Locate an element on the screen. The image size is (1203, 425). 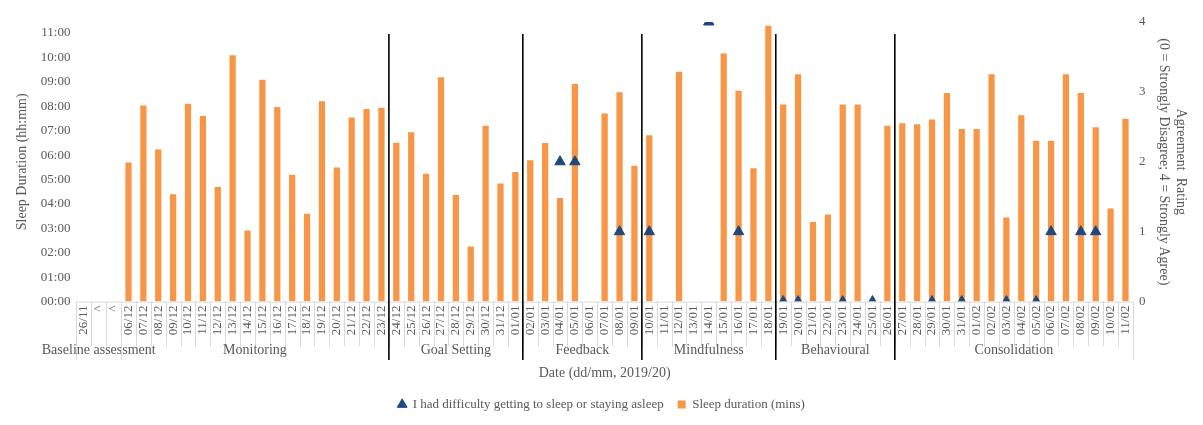
y-tick-label: 04:00 is located at coordinates (55, 203).